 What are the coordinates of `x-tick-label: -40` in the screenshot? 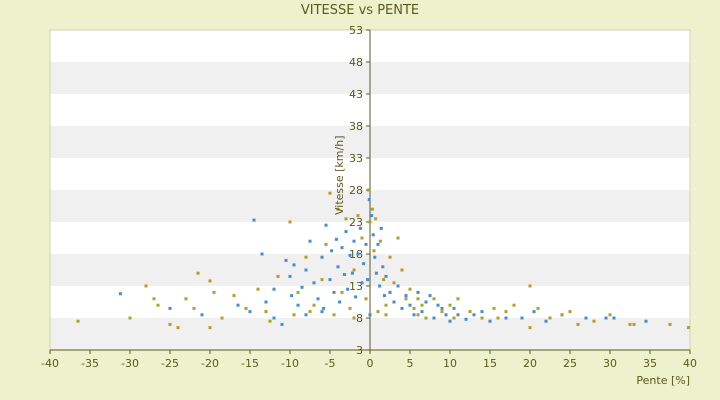 It's located at (50, 363).